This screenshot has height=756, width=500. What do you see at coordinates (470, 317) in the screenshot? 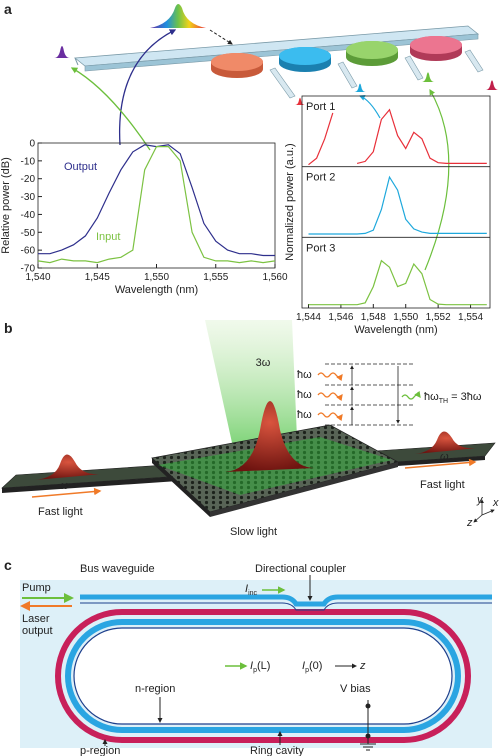
I see `x-tick-label: 1,554` at bounding box center [470, 317].